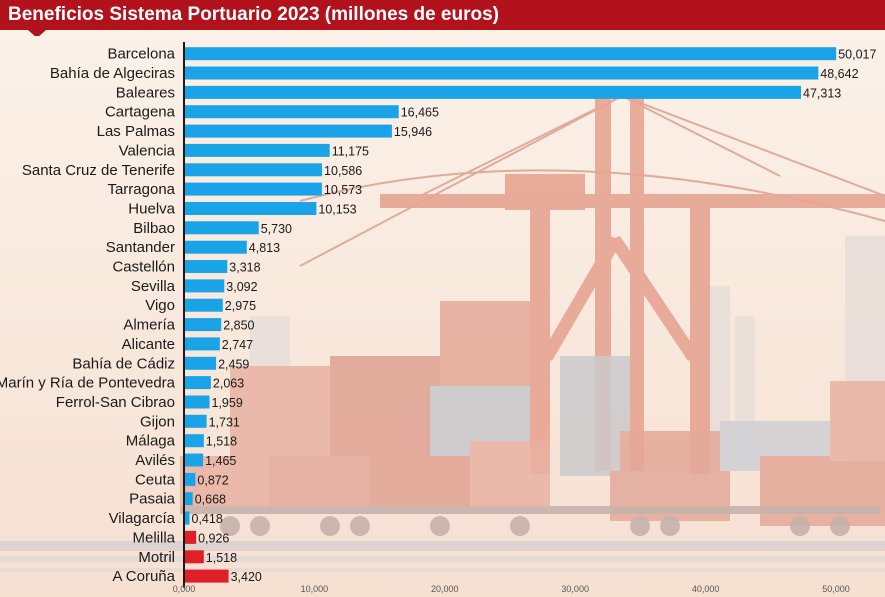  Describe the element at coordinates (155, 479) in the screenshot. I see `category-label: Ceuta` at that location.